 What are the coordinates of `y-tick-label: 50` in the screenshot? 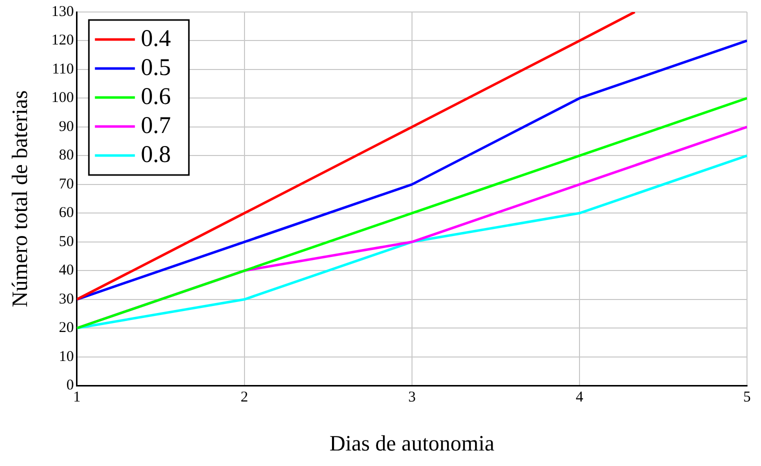 It's located at (66, 242).